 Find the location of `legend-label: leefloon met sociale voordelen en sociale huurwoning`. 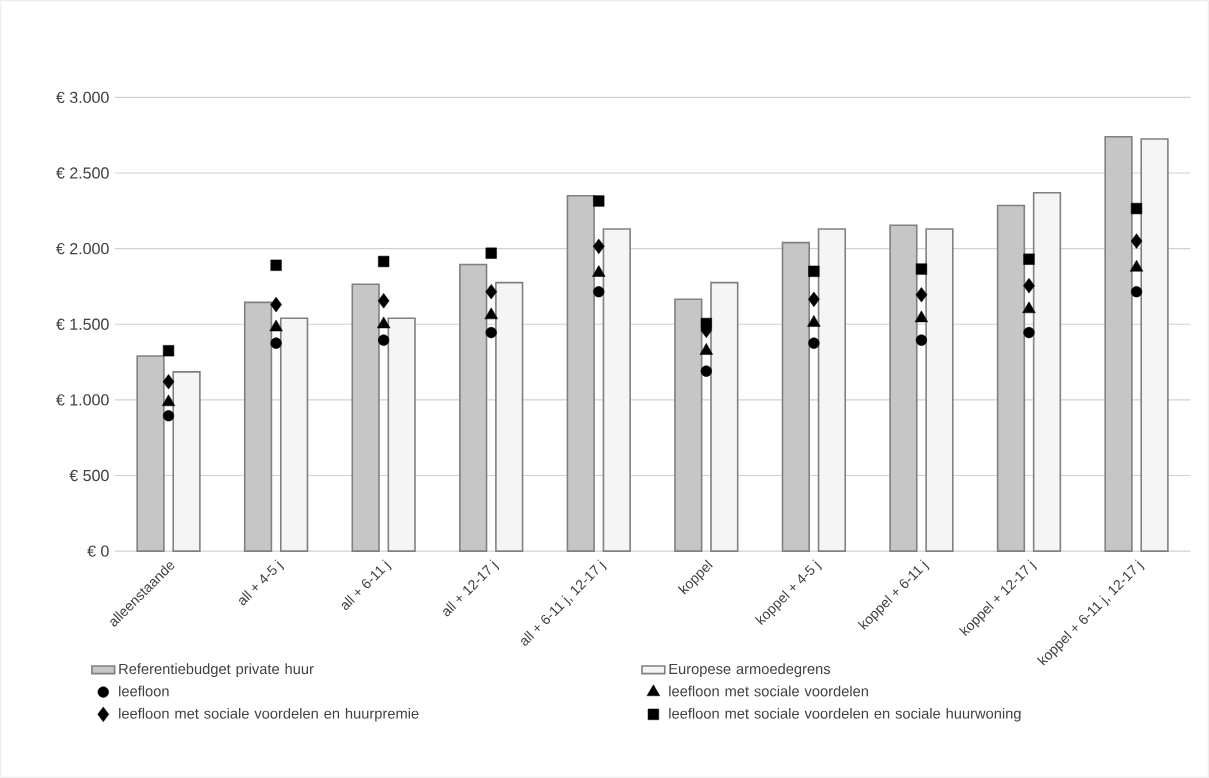

legend-label: leefloon met sociale voordelen en sociale huurwoning is located at coordinates (845, 714).